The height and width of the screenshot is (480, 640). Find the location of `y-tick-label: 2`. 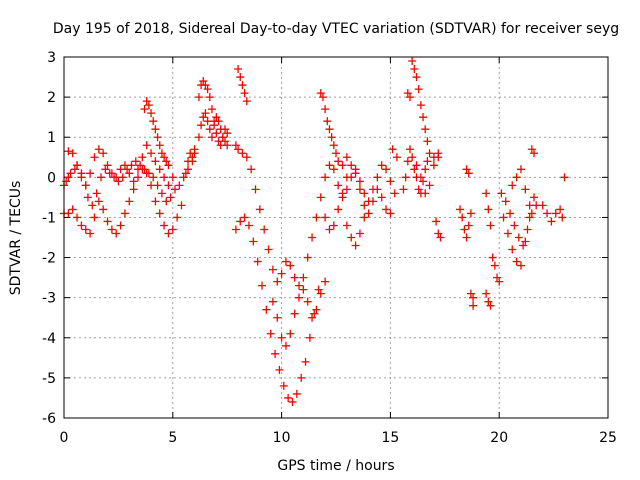

y-tick-label: 2 is located at coordinates (51, 98).